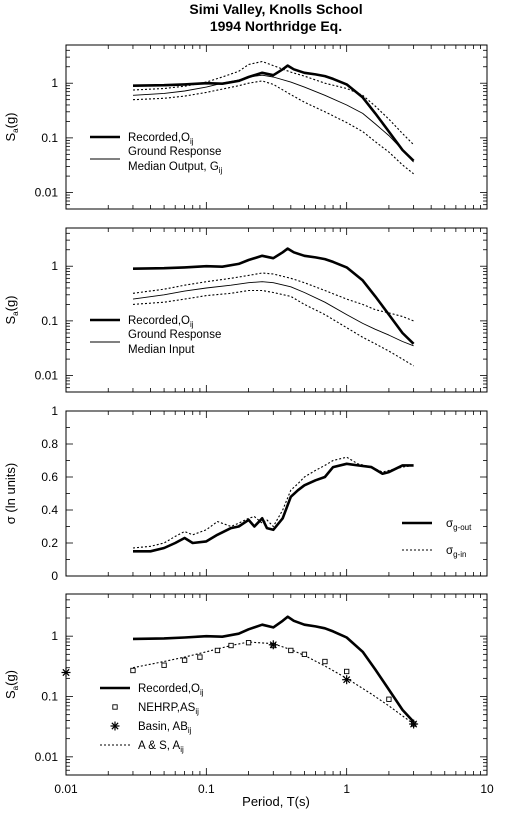 Image resolution: width=529 pixels, height=815 pixels. I want to click on panel-4-legend-1-swatch, so click(115, 707).